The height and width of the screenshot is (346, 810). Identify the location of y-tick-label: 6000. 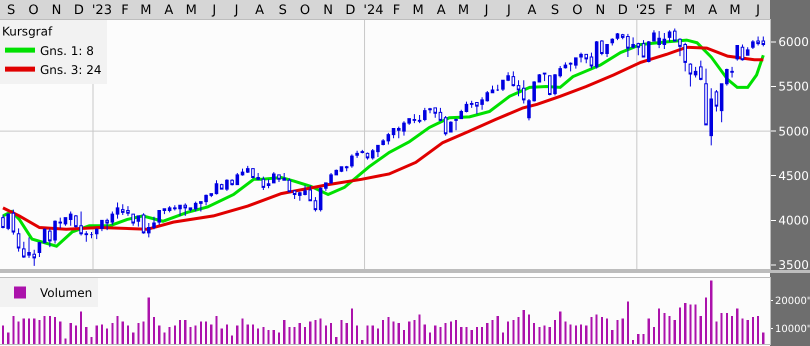
(793, 42).